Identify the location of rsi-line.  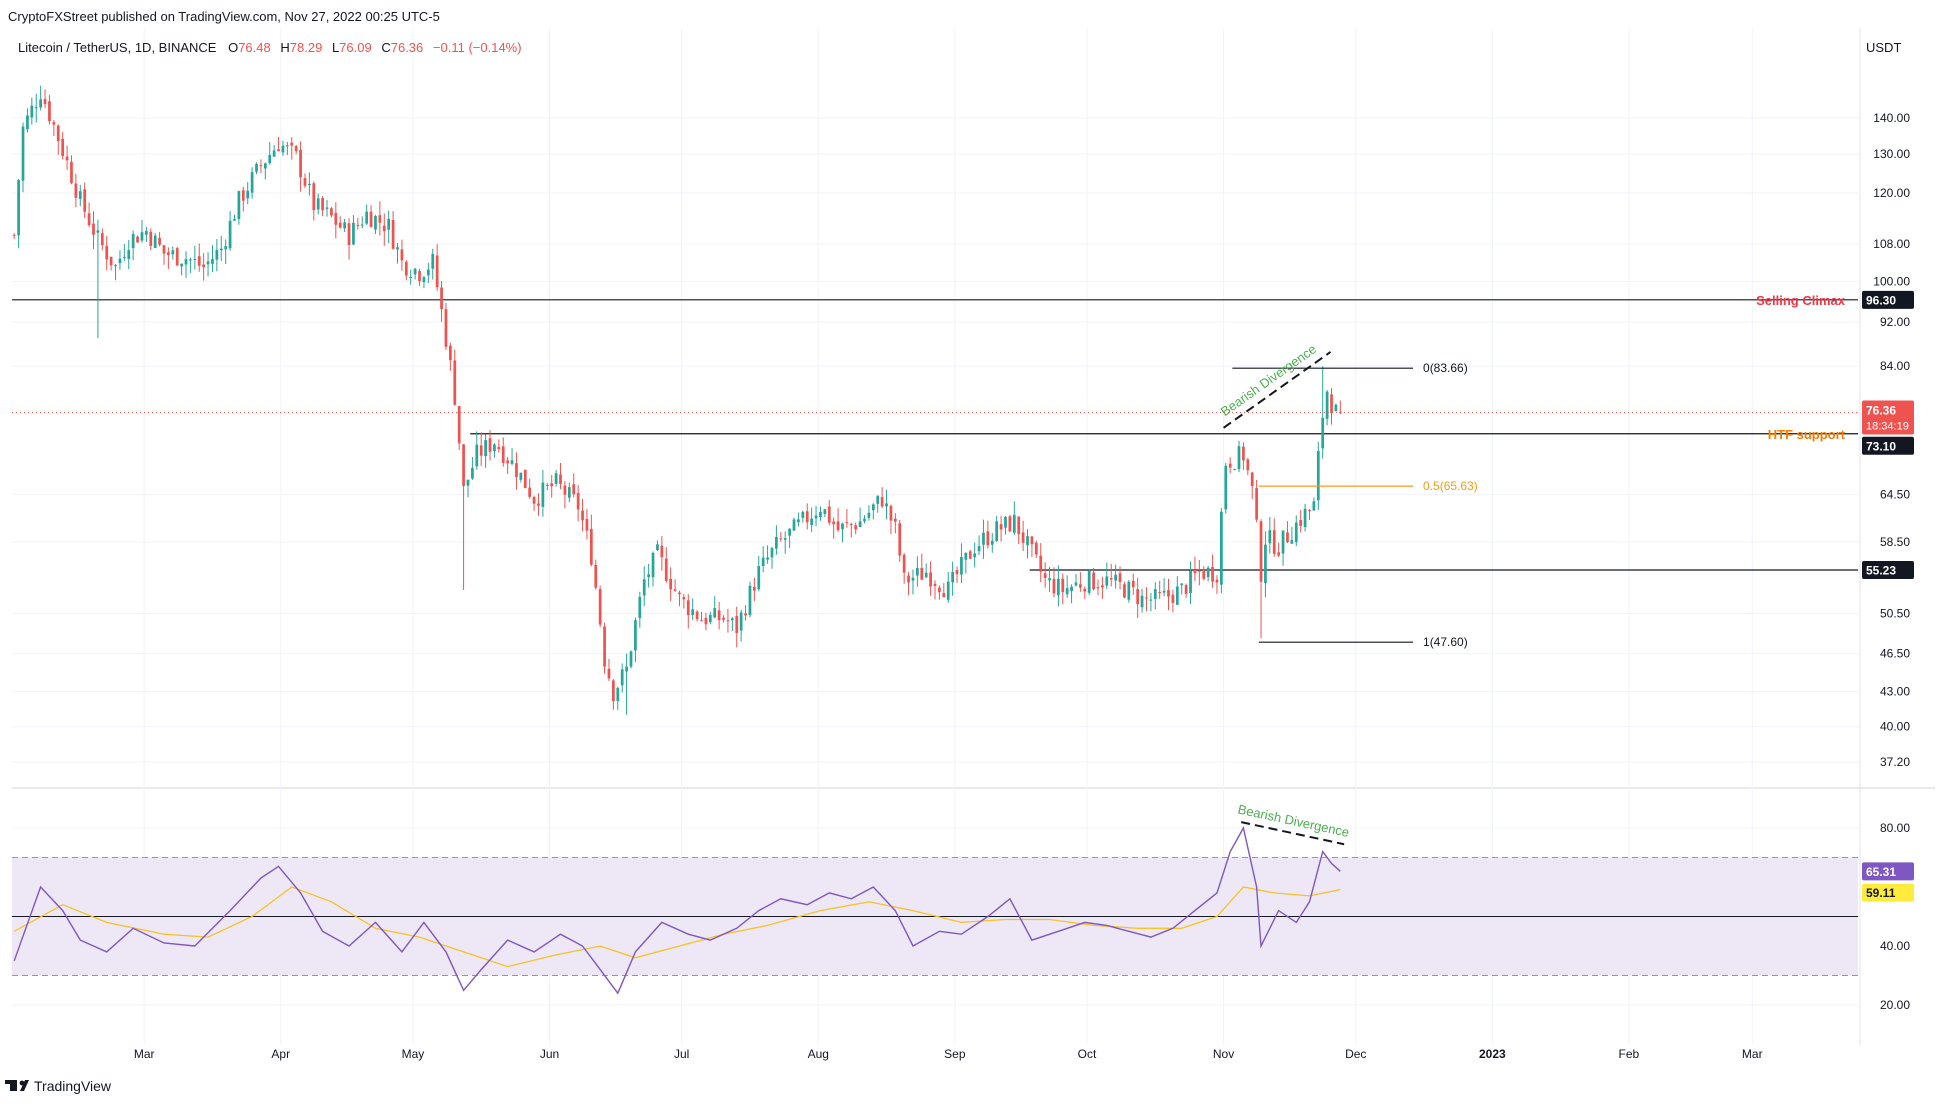
(677, 910).